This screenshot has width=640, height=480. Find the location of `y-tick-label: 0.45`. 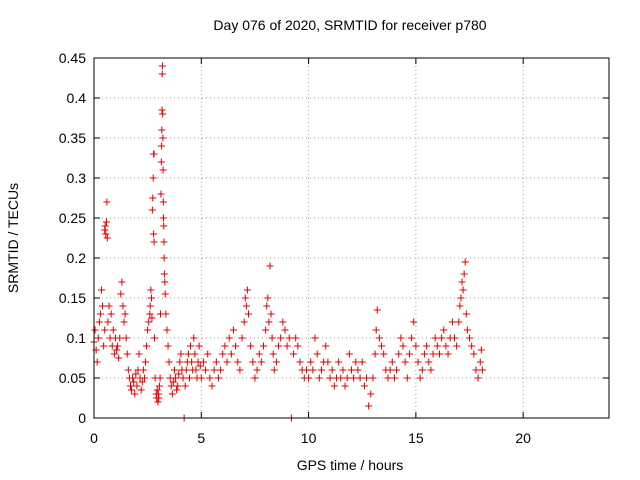

y-tick-label: 0.45 is located at coordinates (72, 58).